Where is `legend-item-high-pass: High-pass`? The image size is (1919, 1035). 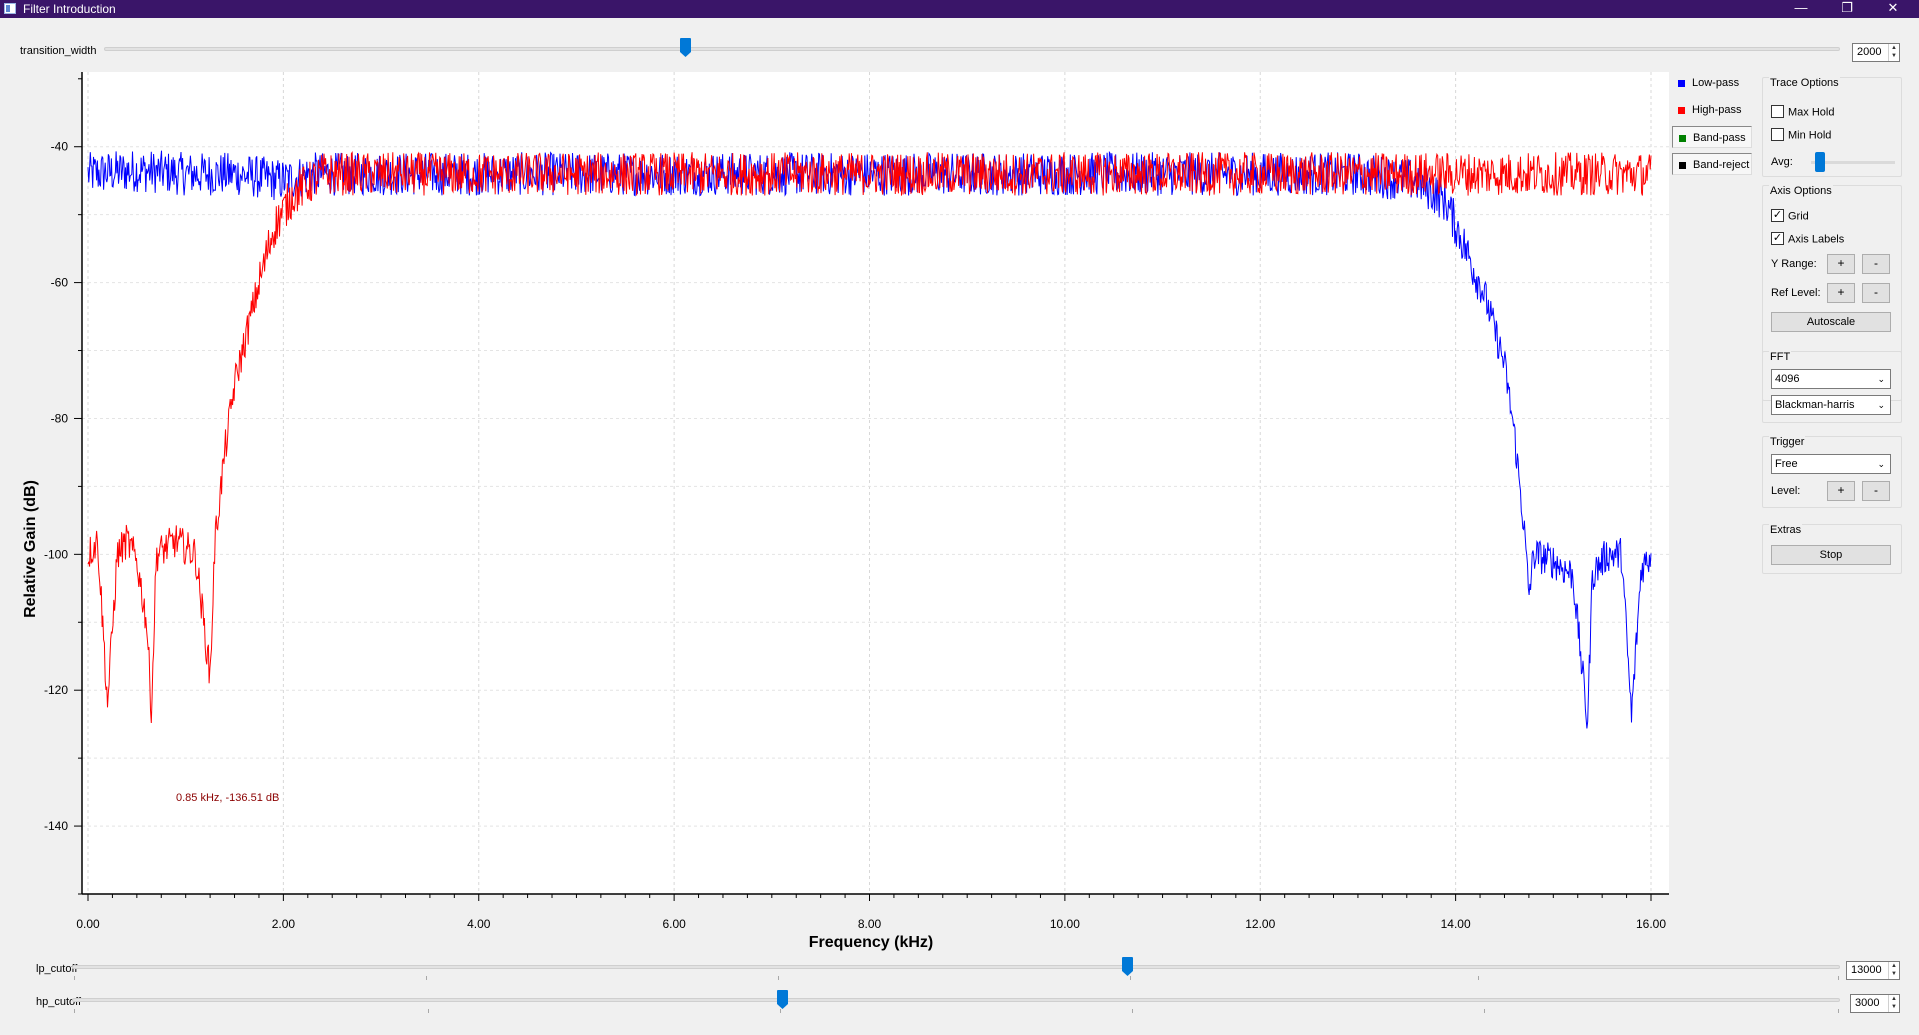
legend-item-high-pass: High-pass is located at coordinates (1712, 110).